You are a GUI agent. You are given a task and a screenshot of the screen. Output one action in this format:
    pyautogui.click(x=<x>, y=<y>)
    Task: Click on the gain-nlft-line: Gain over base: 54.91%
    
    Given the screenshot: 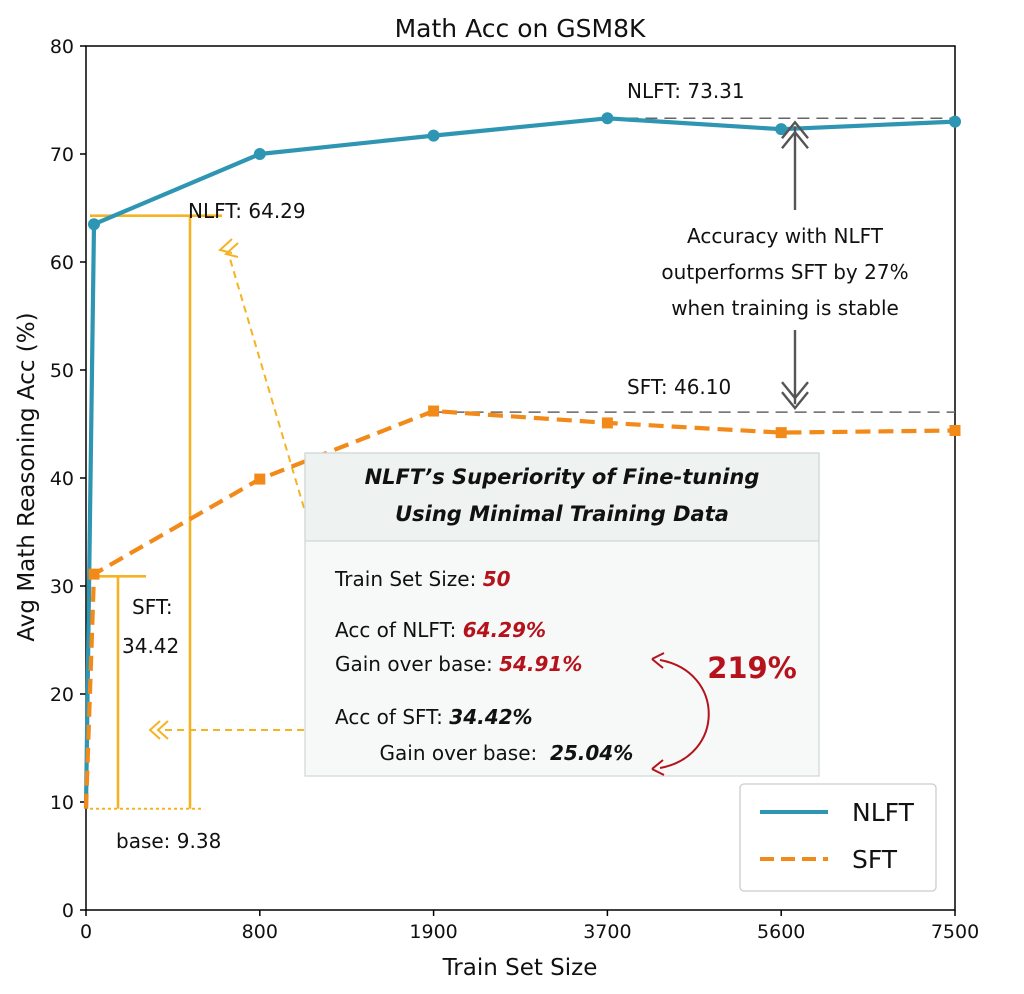 What is the action you would take?
    pyautogui.click(x=458, y=664)
    